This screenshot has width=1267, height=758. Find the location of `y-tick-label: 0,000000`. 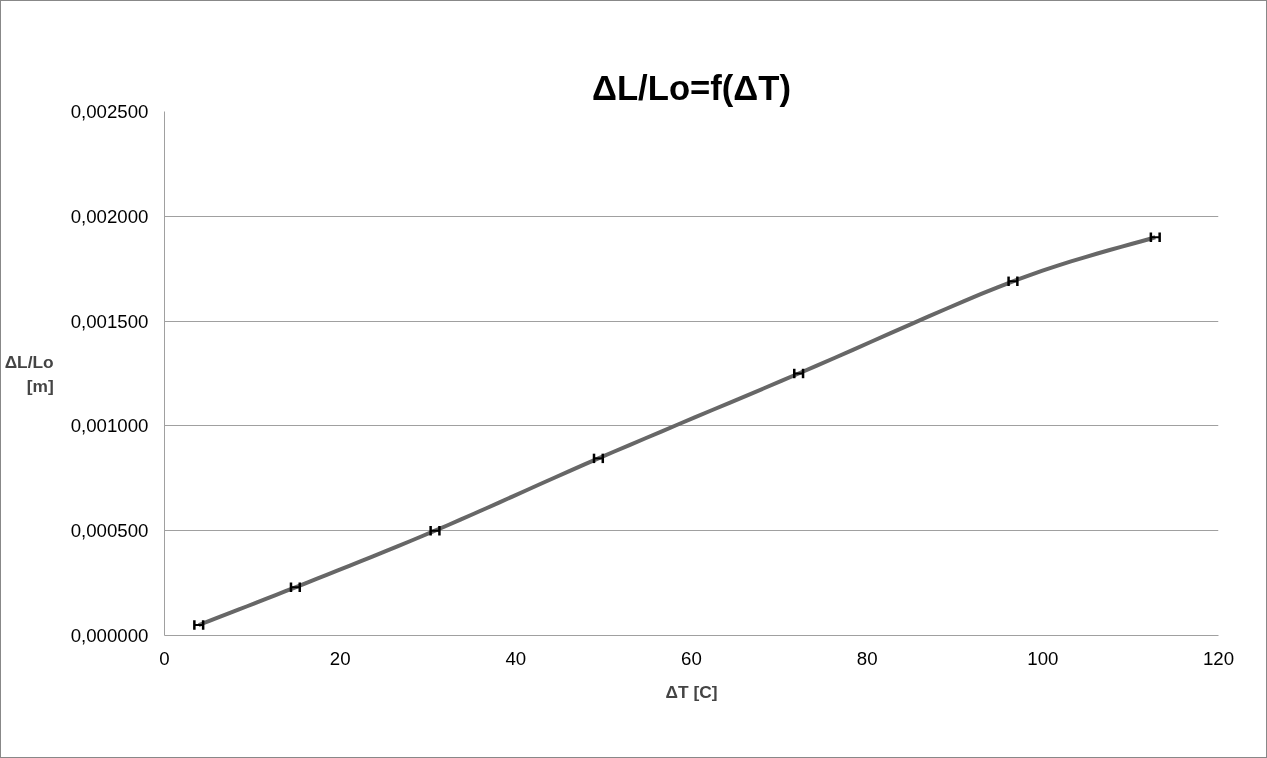

y-tick-label: 0,000000 is located at coordinates (109, 635).